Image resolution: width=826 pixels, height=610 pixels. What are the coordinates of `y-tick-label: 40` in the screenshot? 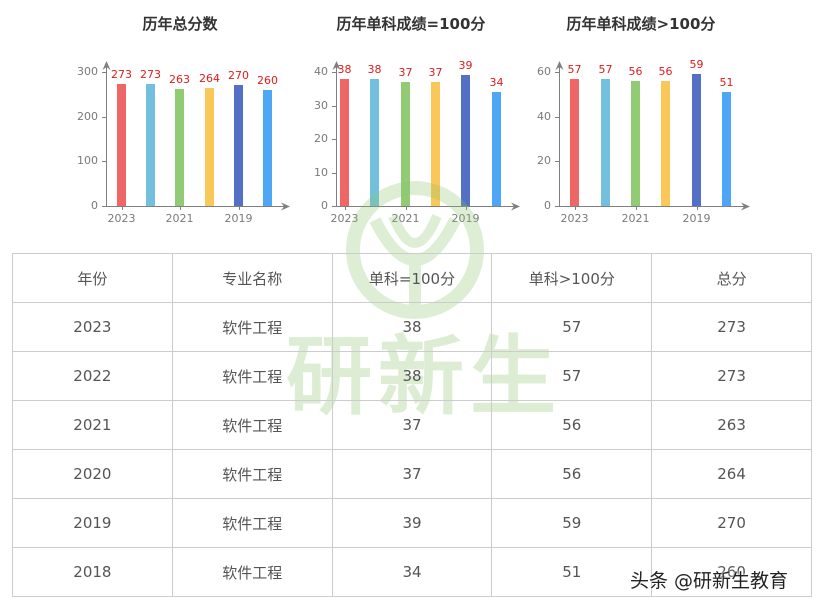 It's located at (321, 71).